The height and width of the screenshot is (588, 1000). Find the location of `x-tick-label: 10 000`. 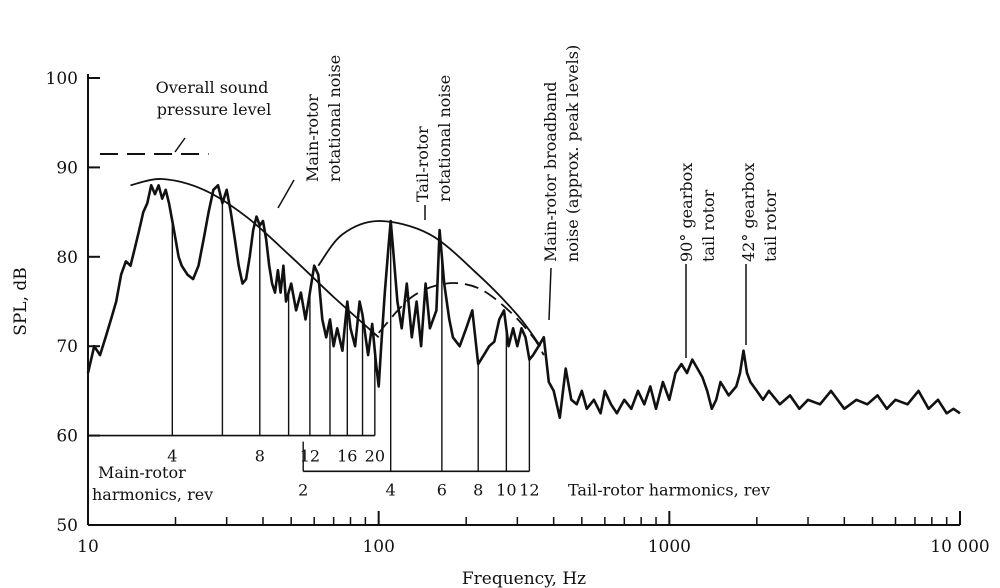

x-tick-label: 10 000 is located at coordinates (959, 547).